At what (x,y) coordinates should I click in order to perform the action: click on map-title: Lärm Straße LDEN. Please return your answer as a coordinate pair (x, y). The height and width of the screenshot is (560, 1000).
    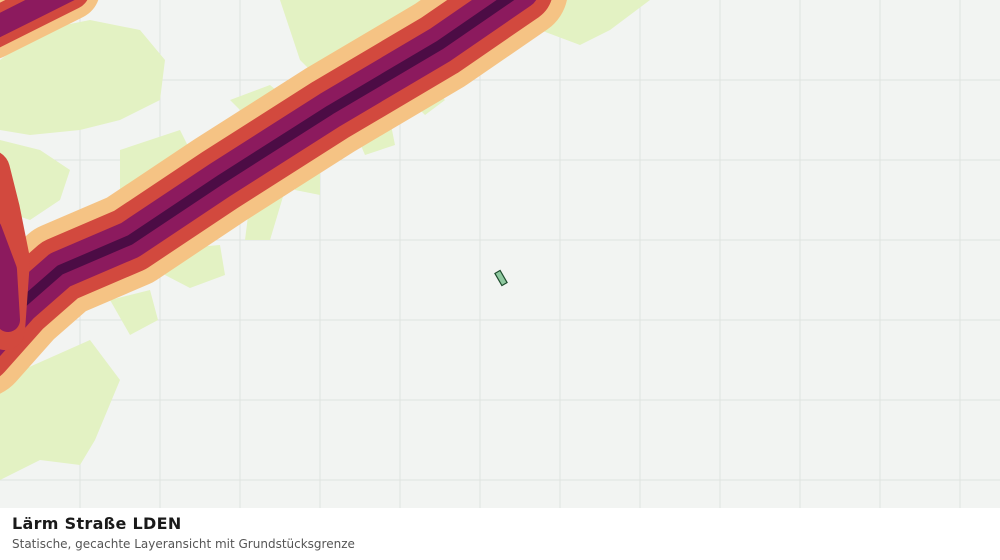
    Looking at the image, I should click on (97, 523).